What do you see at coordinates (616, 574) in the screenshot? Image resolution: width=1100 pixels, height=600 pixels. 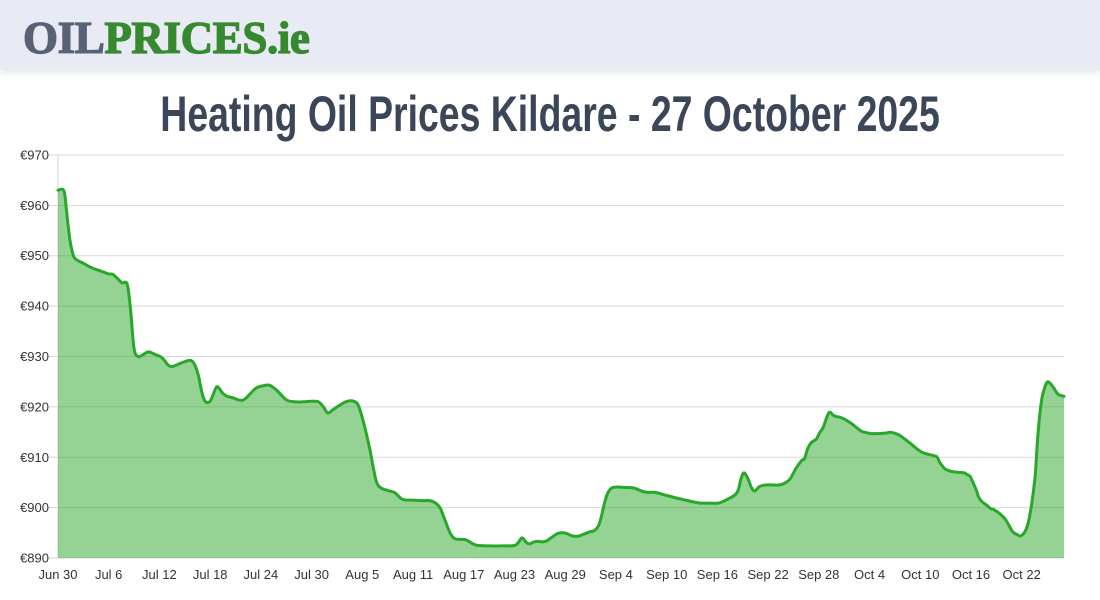 I see `svg-text: Sep 4` at bounding box center [616, 574].